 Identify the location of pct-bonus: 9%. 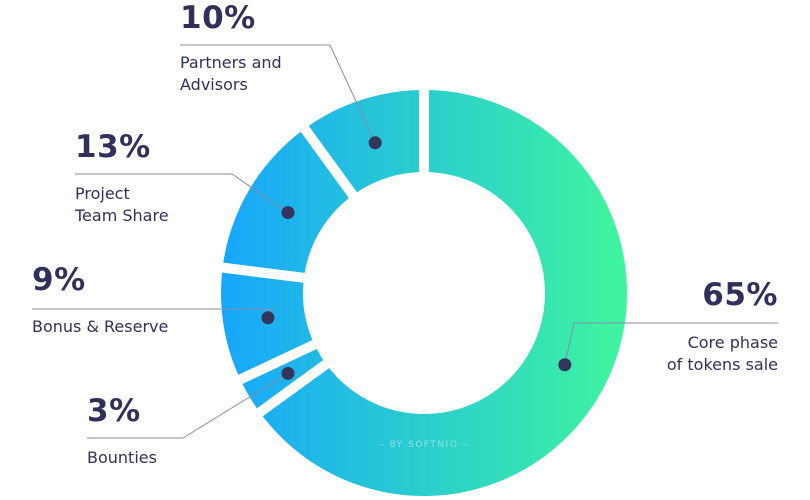
(59, 280).